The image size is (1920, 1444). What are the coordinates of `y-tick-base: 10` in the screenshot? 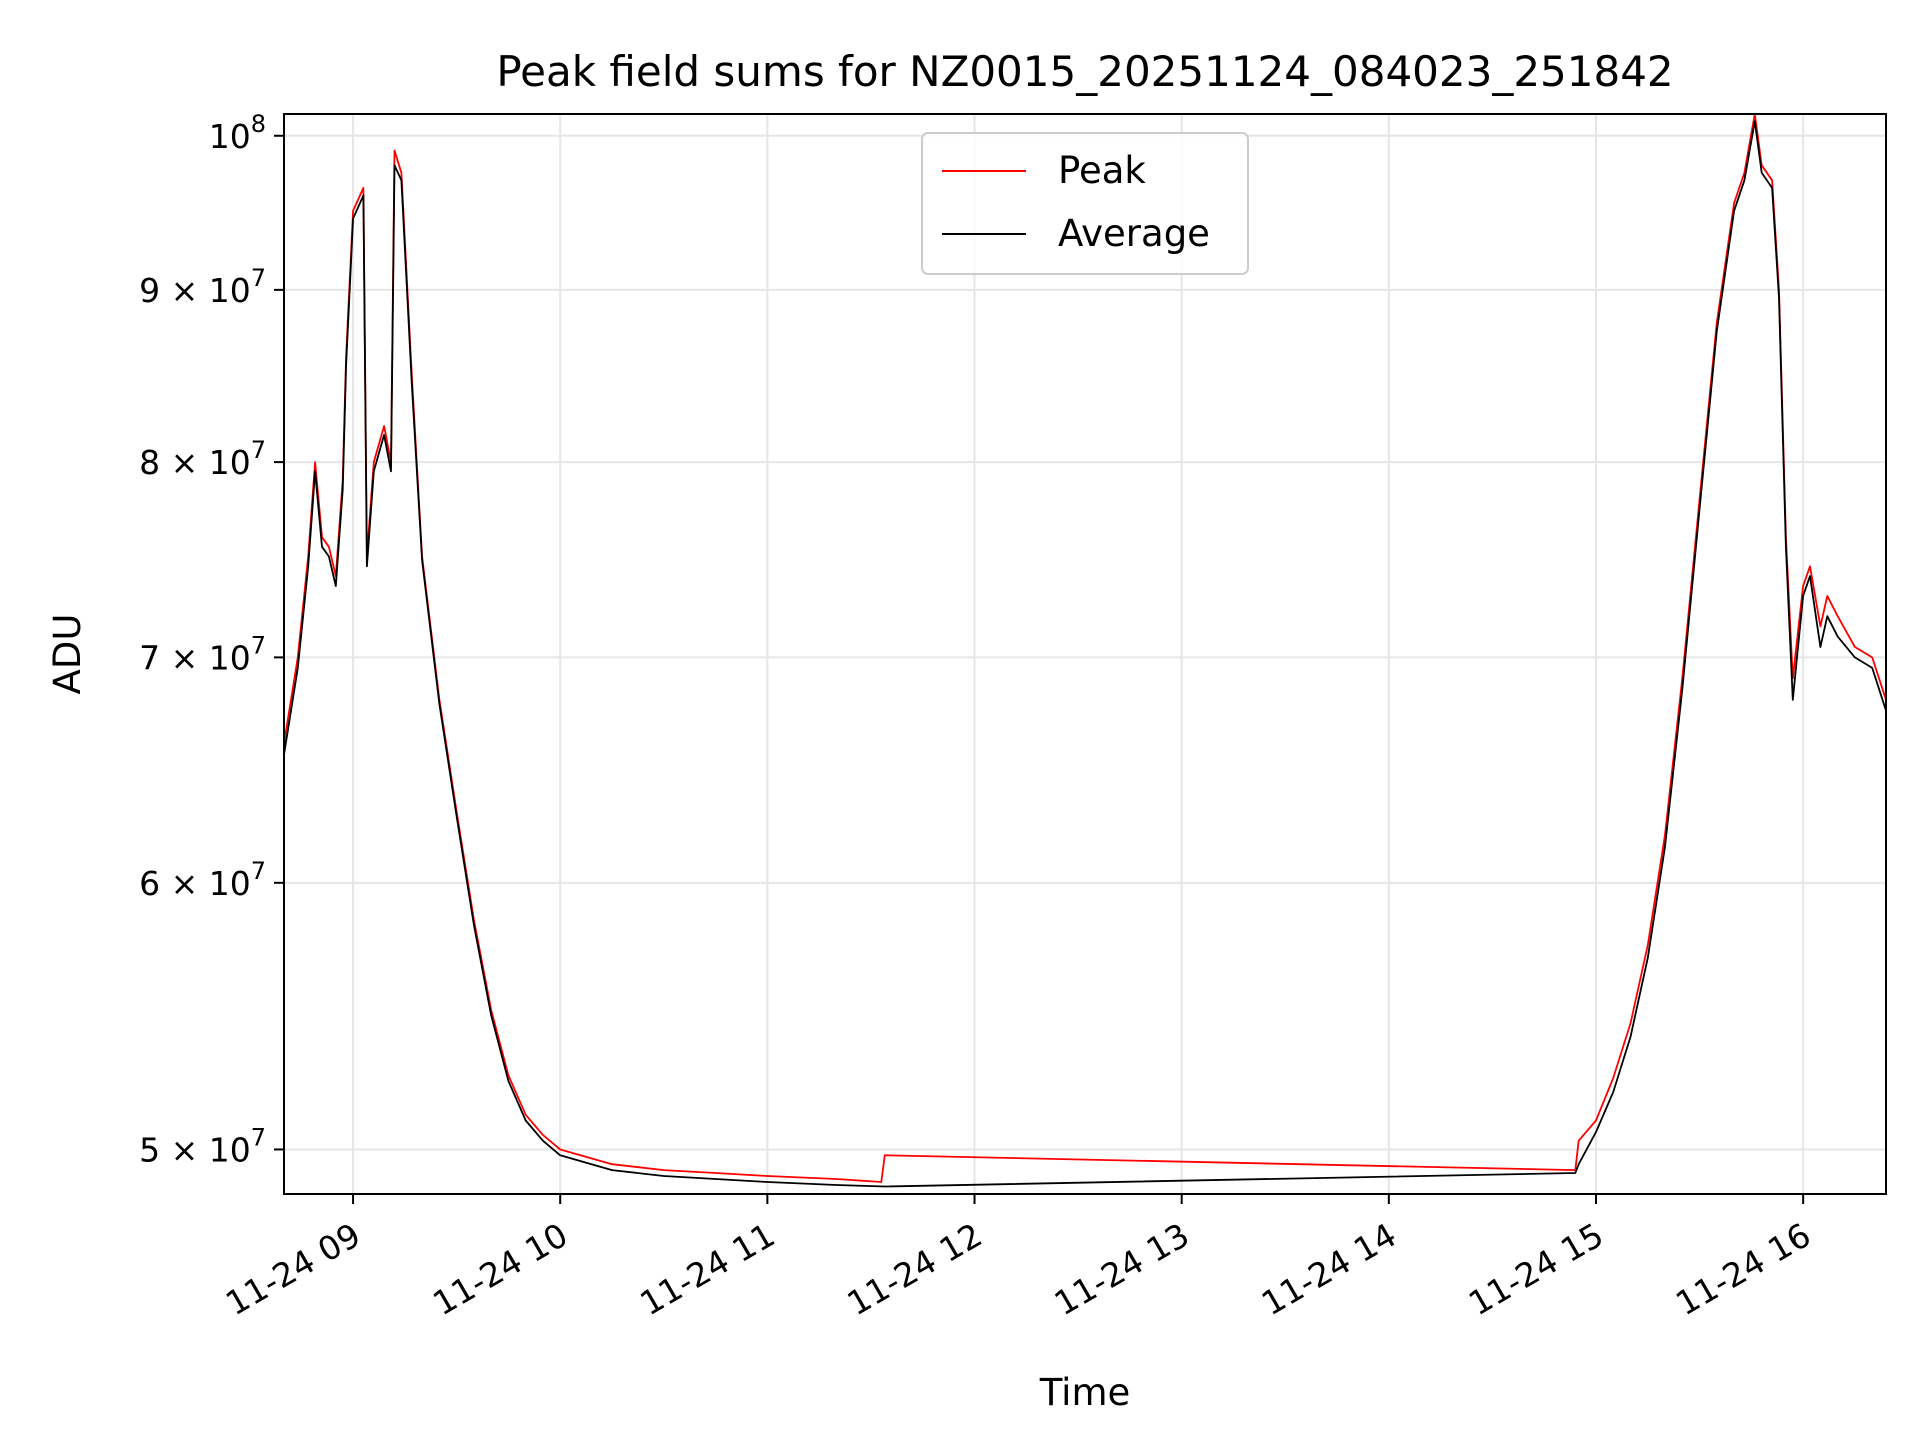 It's located at (230, 136).